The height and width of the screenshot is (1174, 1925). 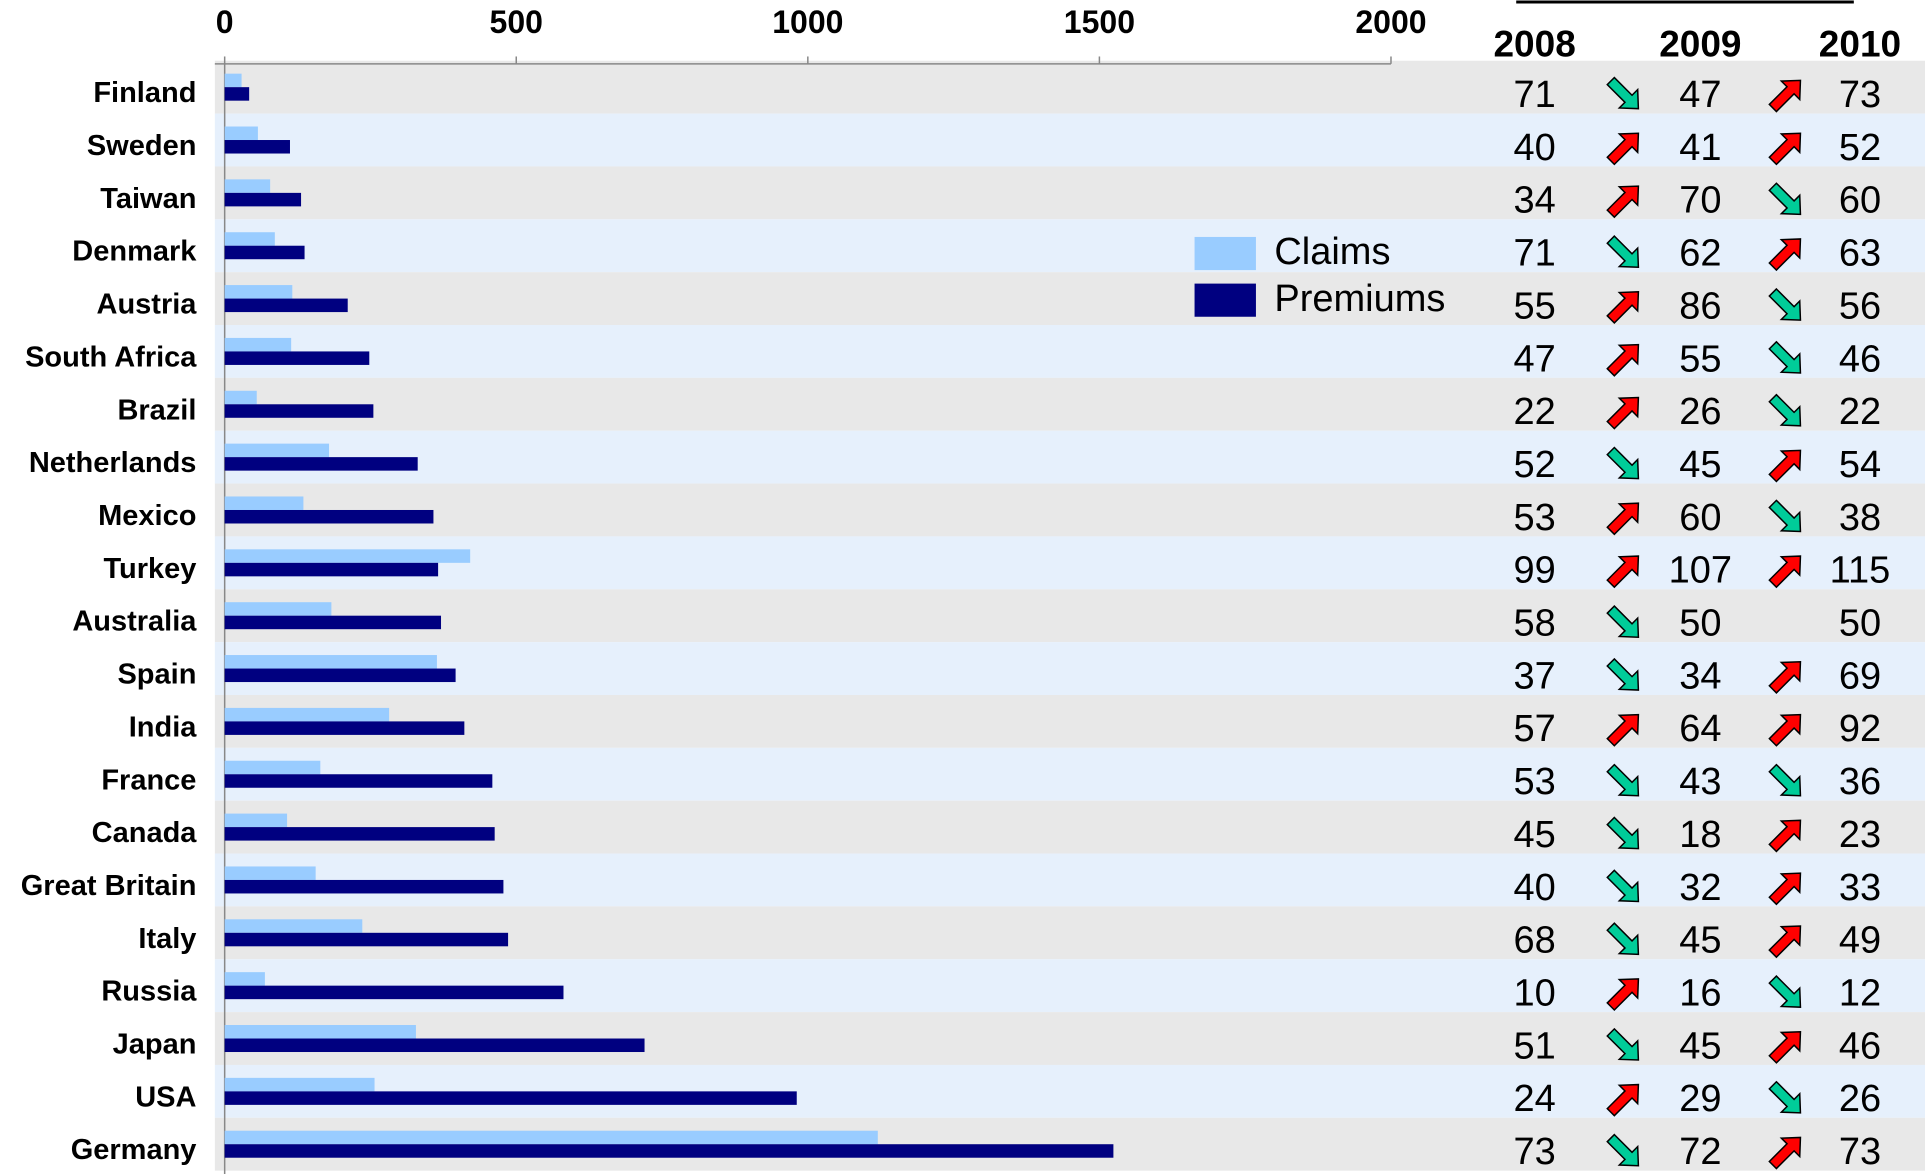 I want to click on table-cell: 47, so click(x=1700, y=95).